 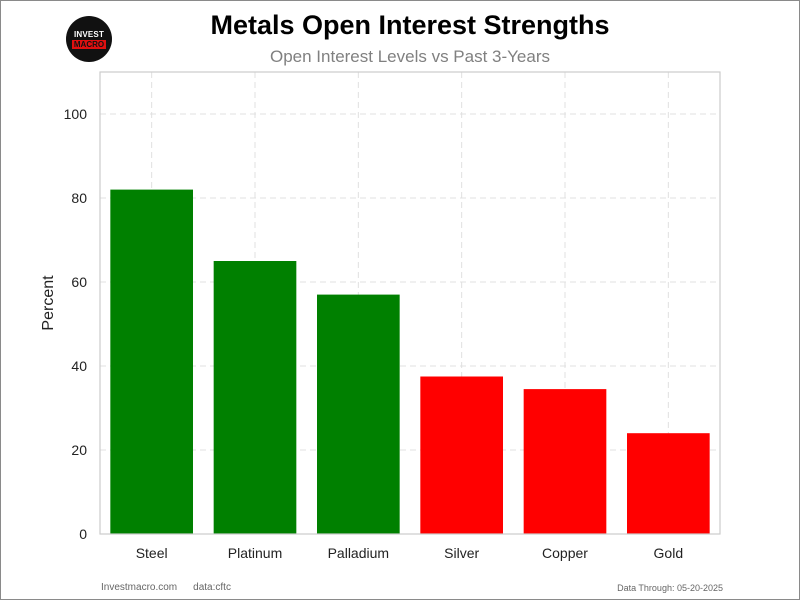 I want to click on footer-source: data:cftc, so click(x=212, y=587).